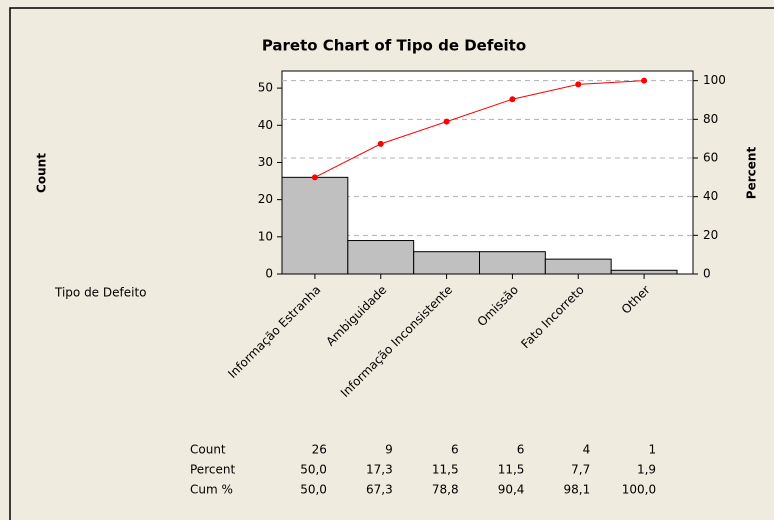 This screenshot has width=774, height=520. What do you see at coordinates (265, 125) in the screenshot?
I see `y-tick-label: 40` at bounding box center [265, 125].